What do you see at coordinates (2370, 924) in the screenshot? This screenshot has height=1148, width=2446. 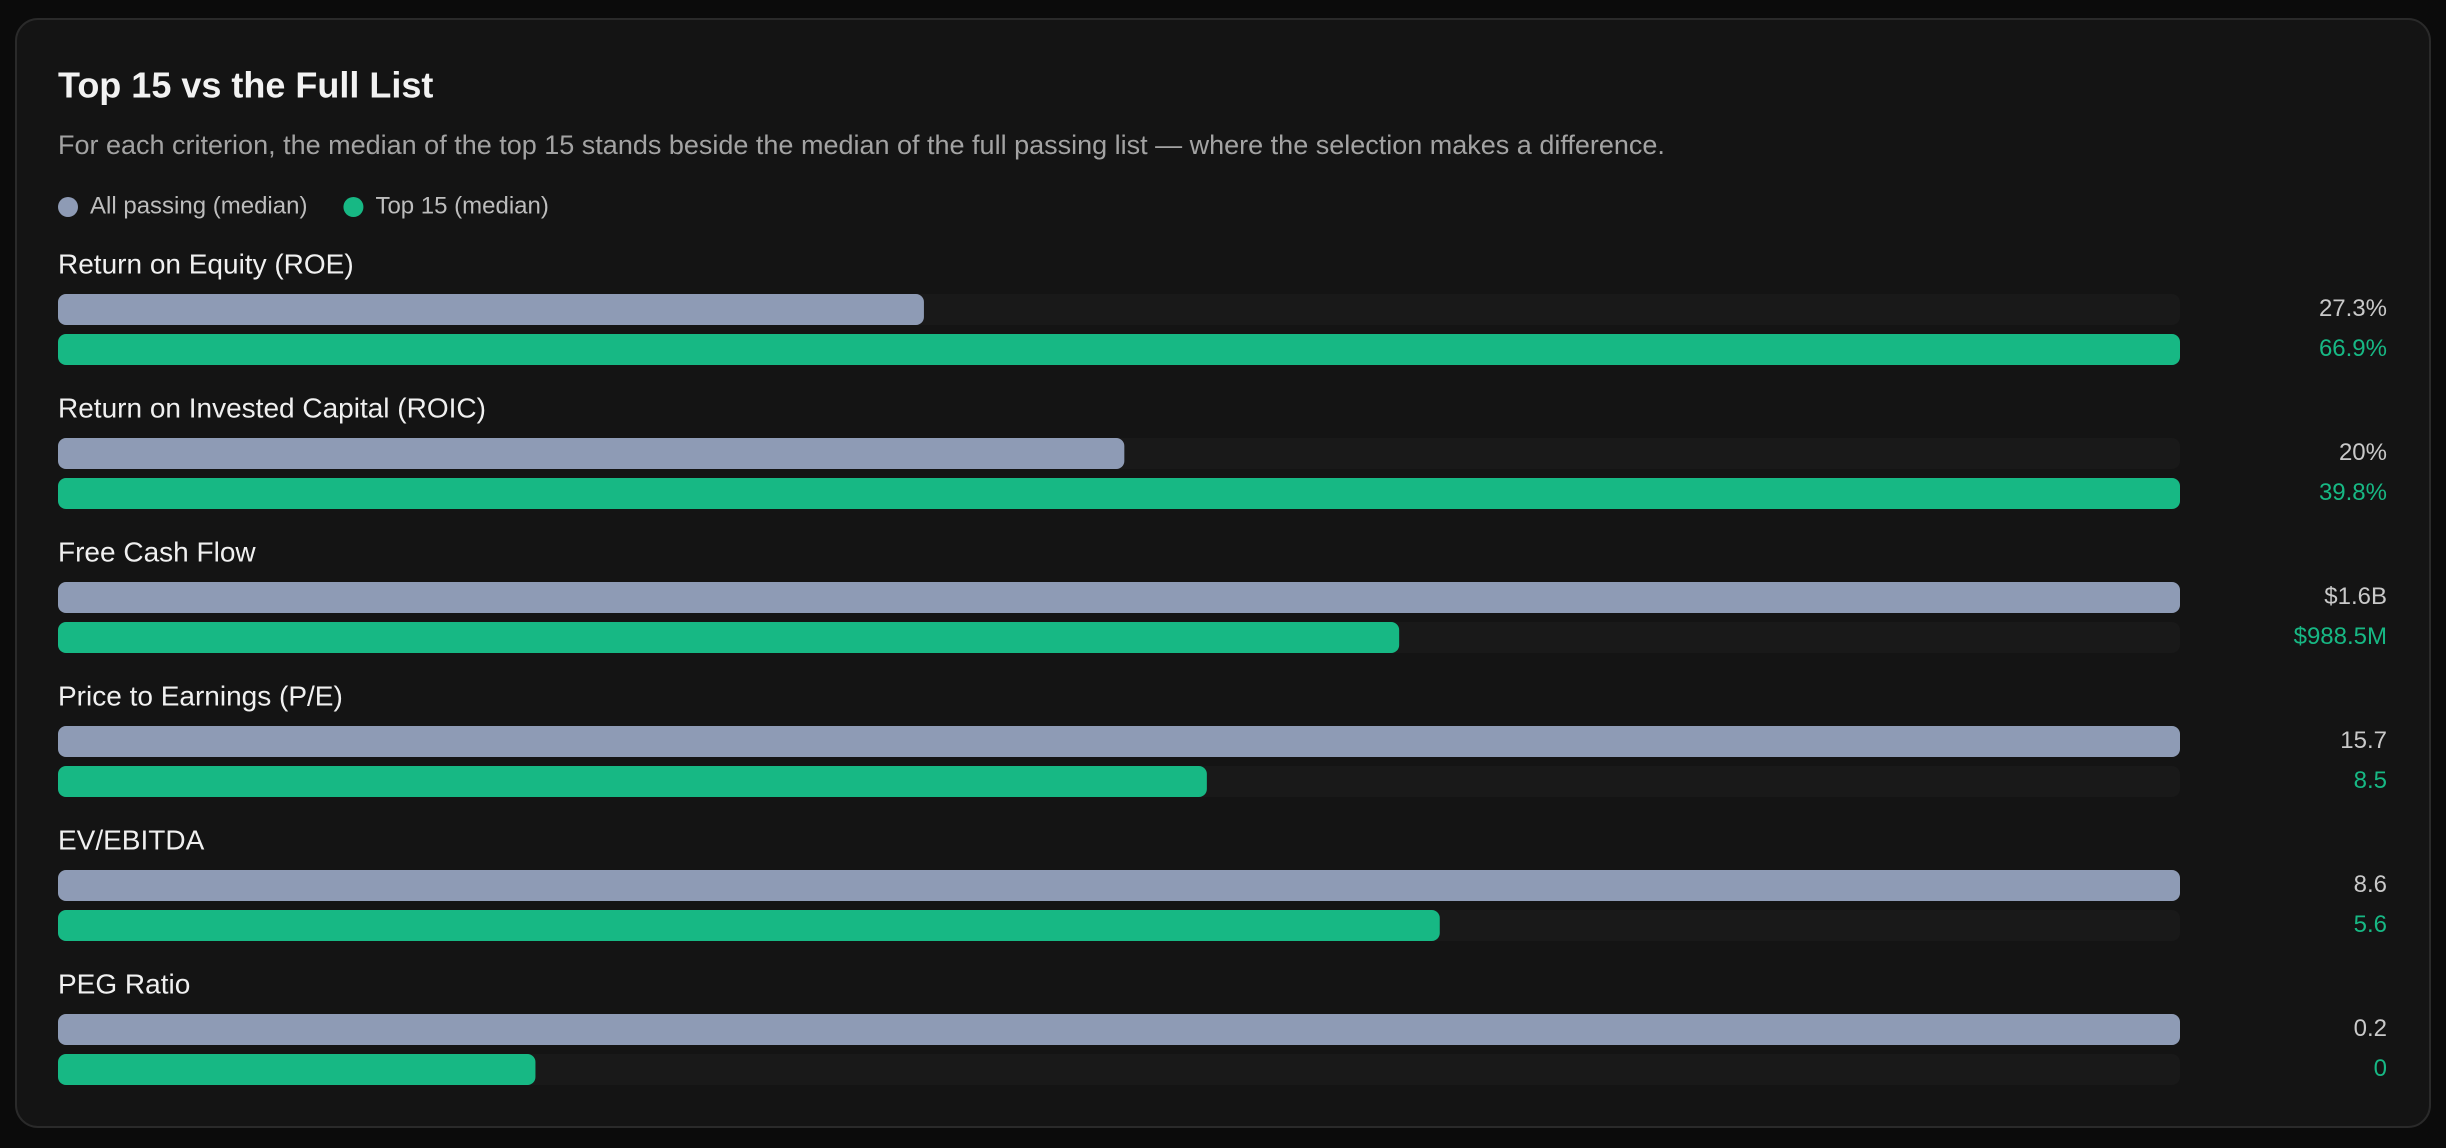 I see `value-label: 5.6` at bounding box center [2370, 924].